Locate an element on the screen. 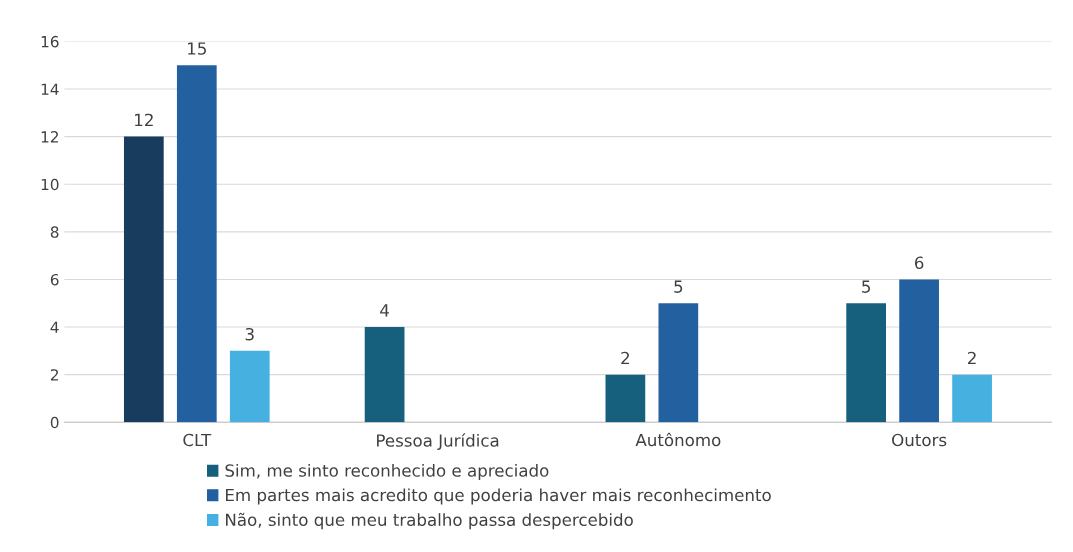  data-label: 15 is located at coordinates (197, 48).